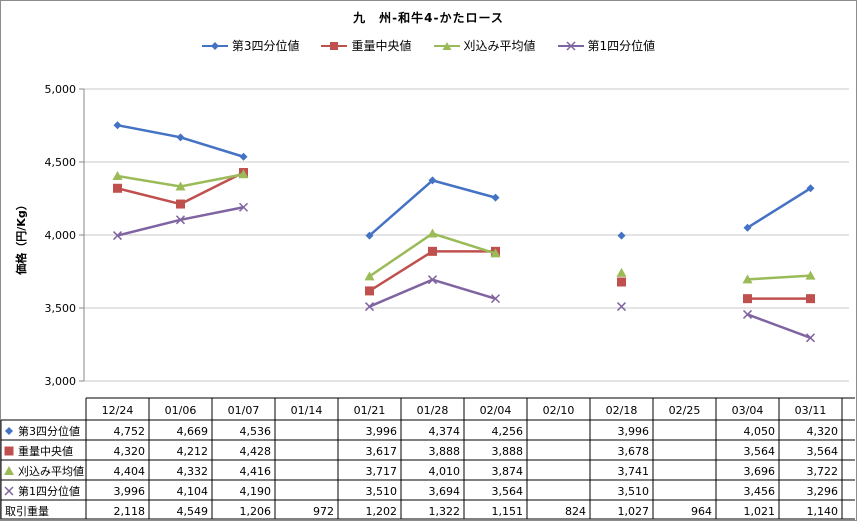 Image resolution: width=857 pixels, height=521 pixels. What do you see at coordinates (823, 491) in the screenshot?
I see `table-cell: 3,296` at bounding box center [823, 491].